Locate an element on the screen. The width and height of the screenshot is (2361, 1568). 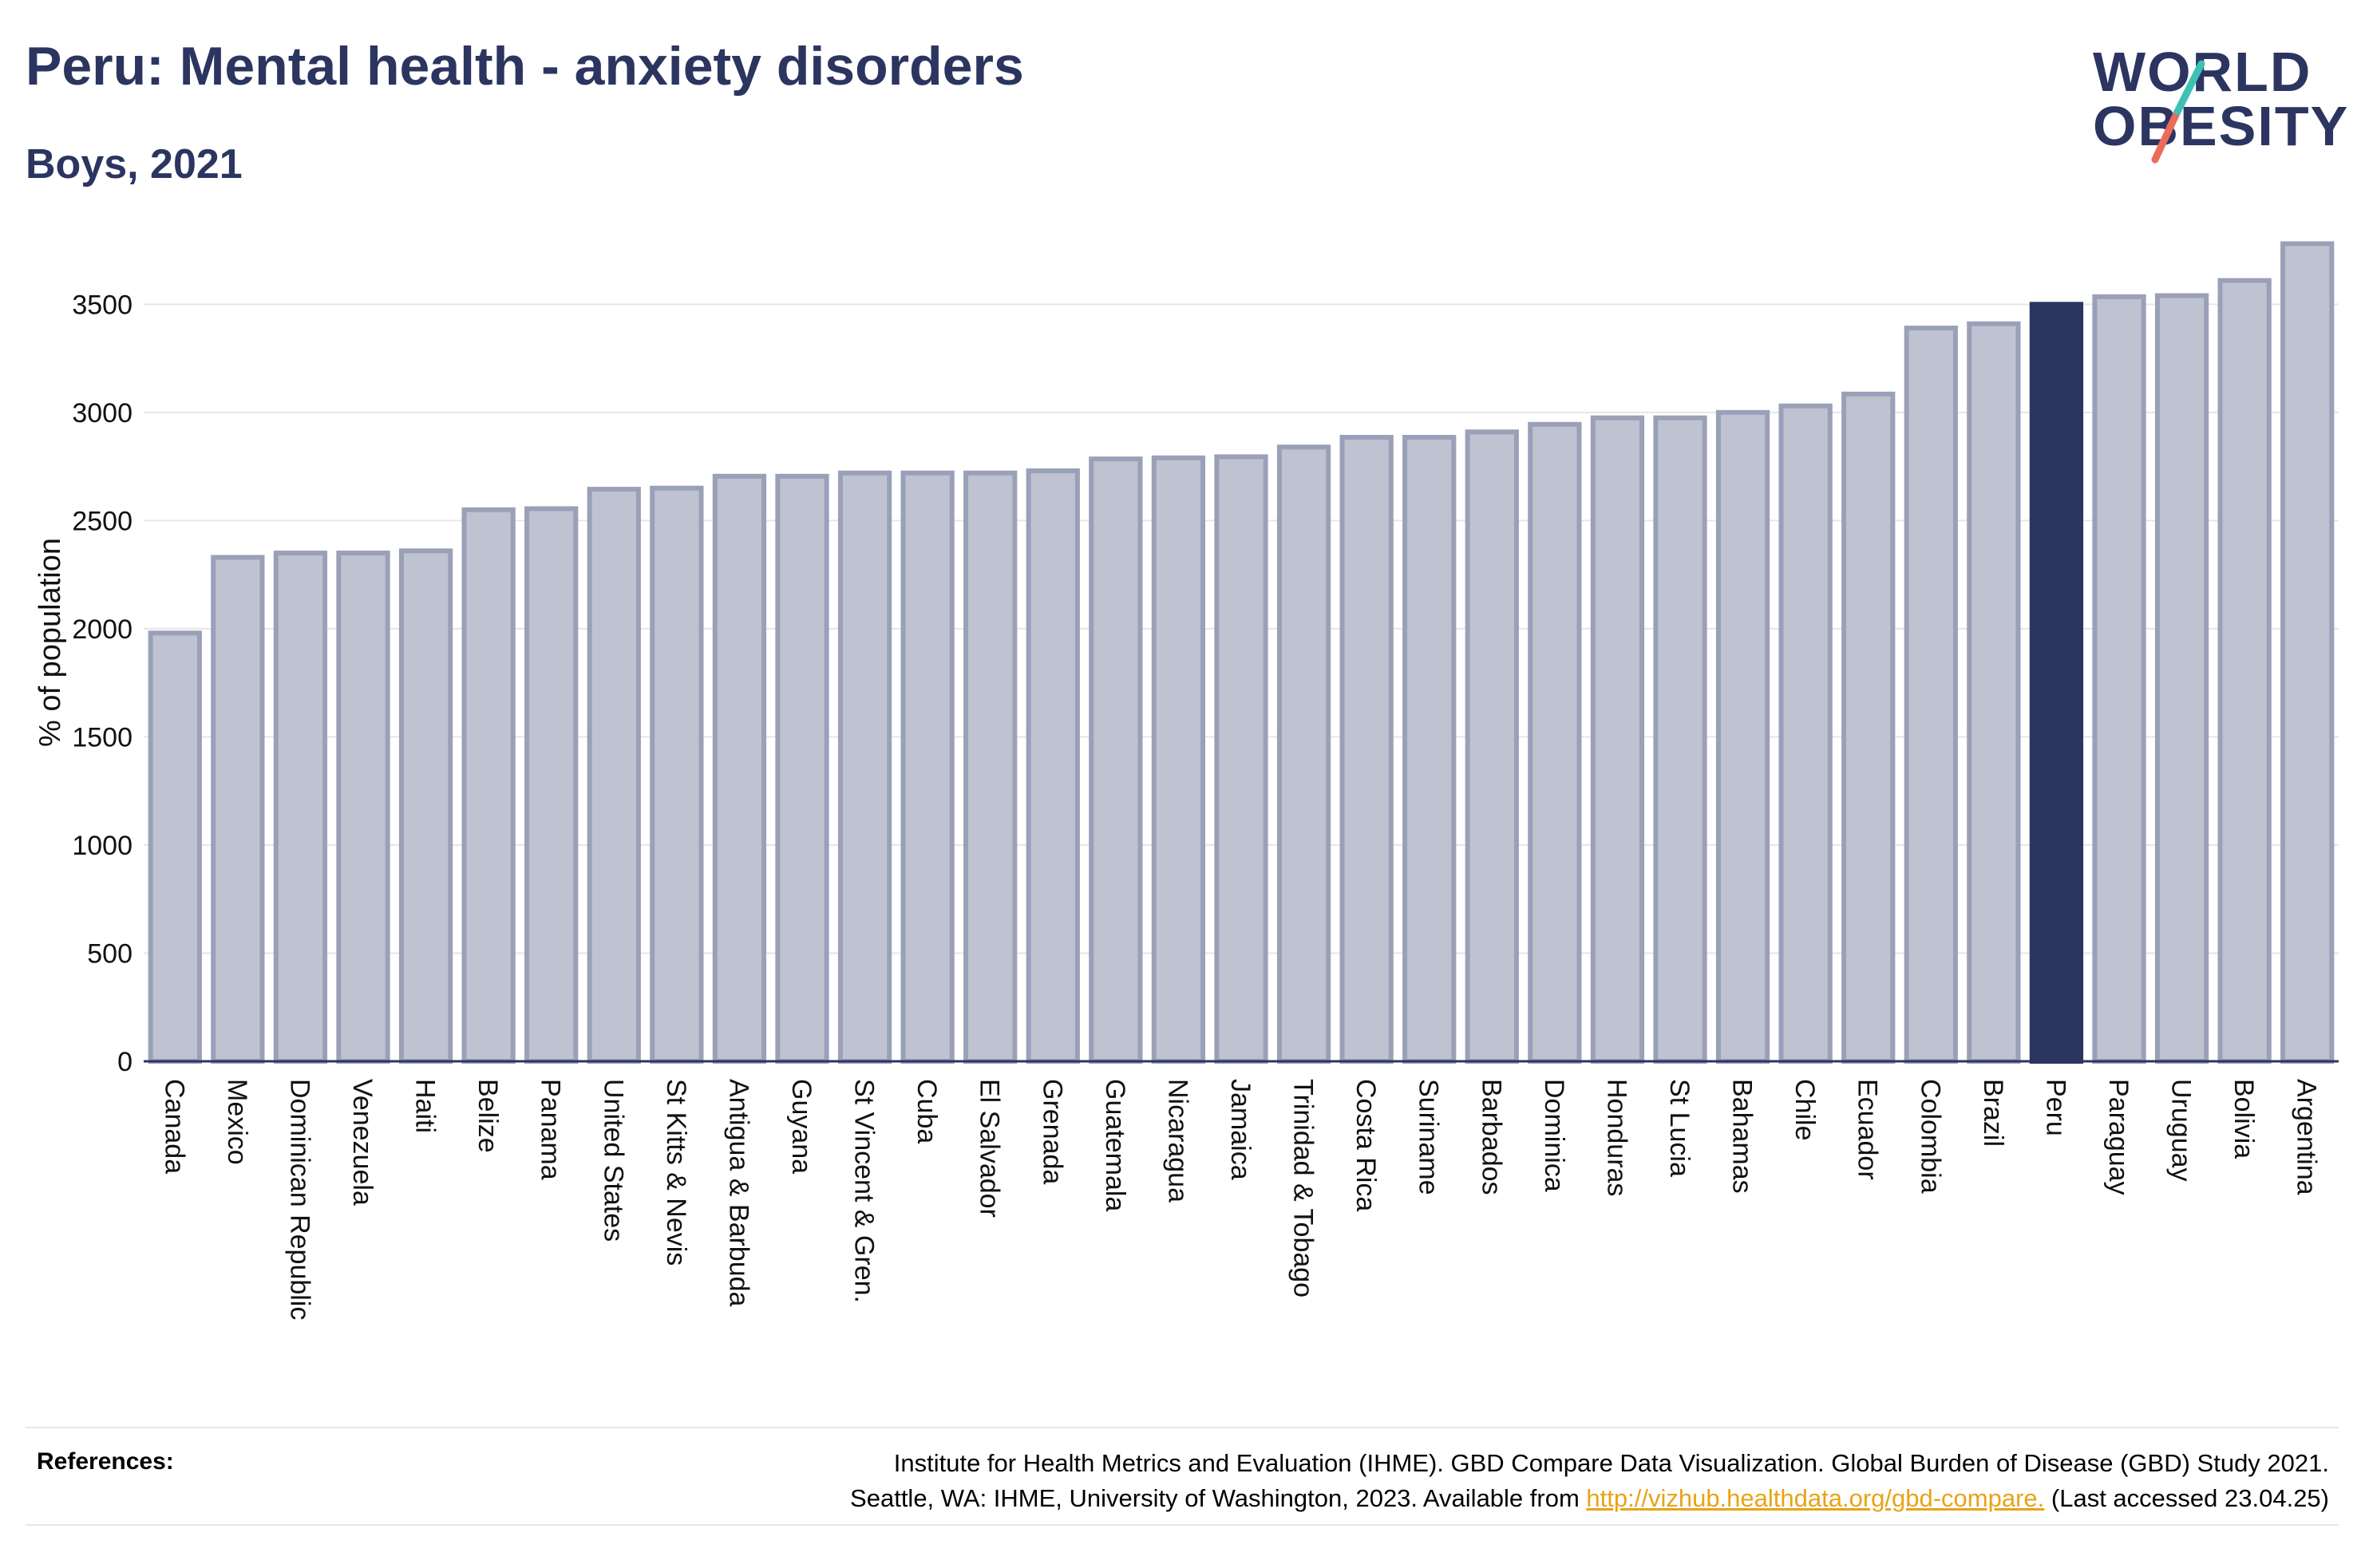
x-tick-label: Belize is located at coordinates (488, 1116).